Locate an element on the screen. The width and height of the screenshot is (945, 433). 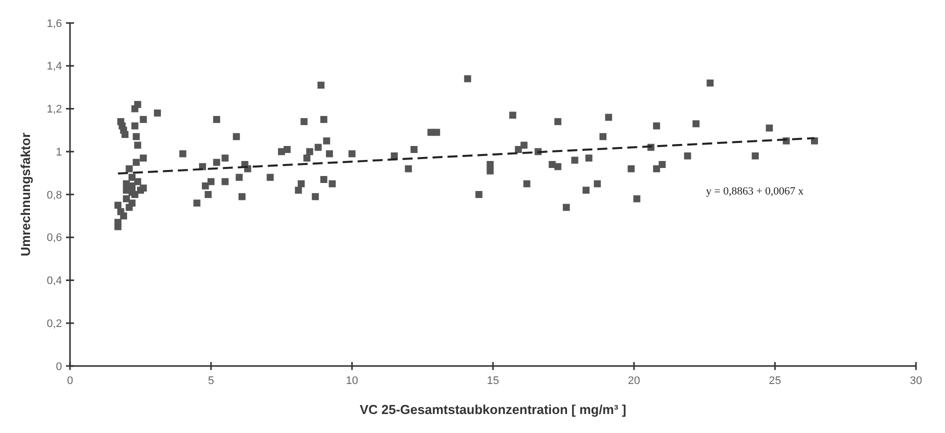
x-tick-label: 5 is located at coordinates (211, 381).